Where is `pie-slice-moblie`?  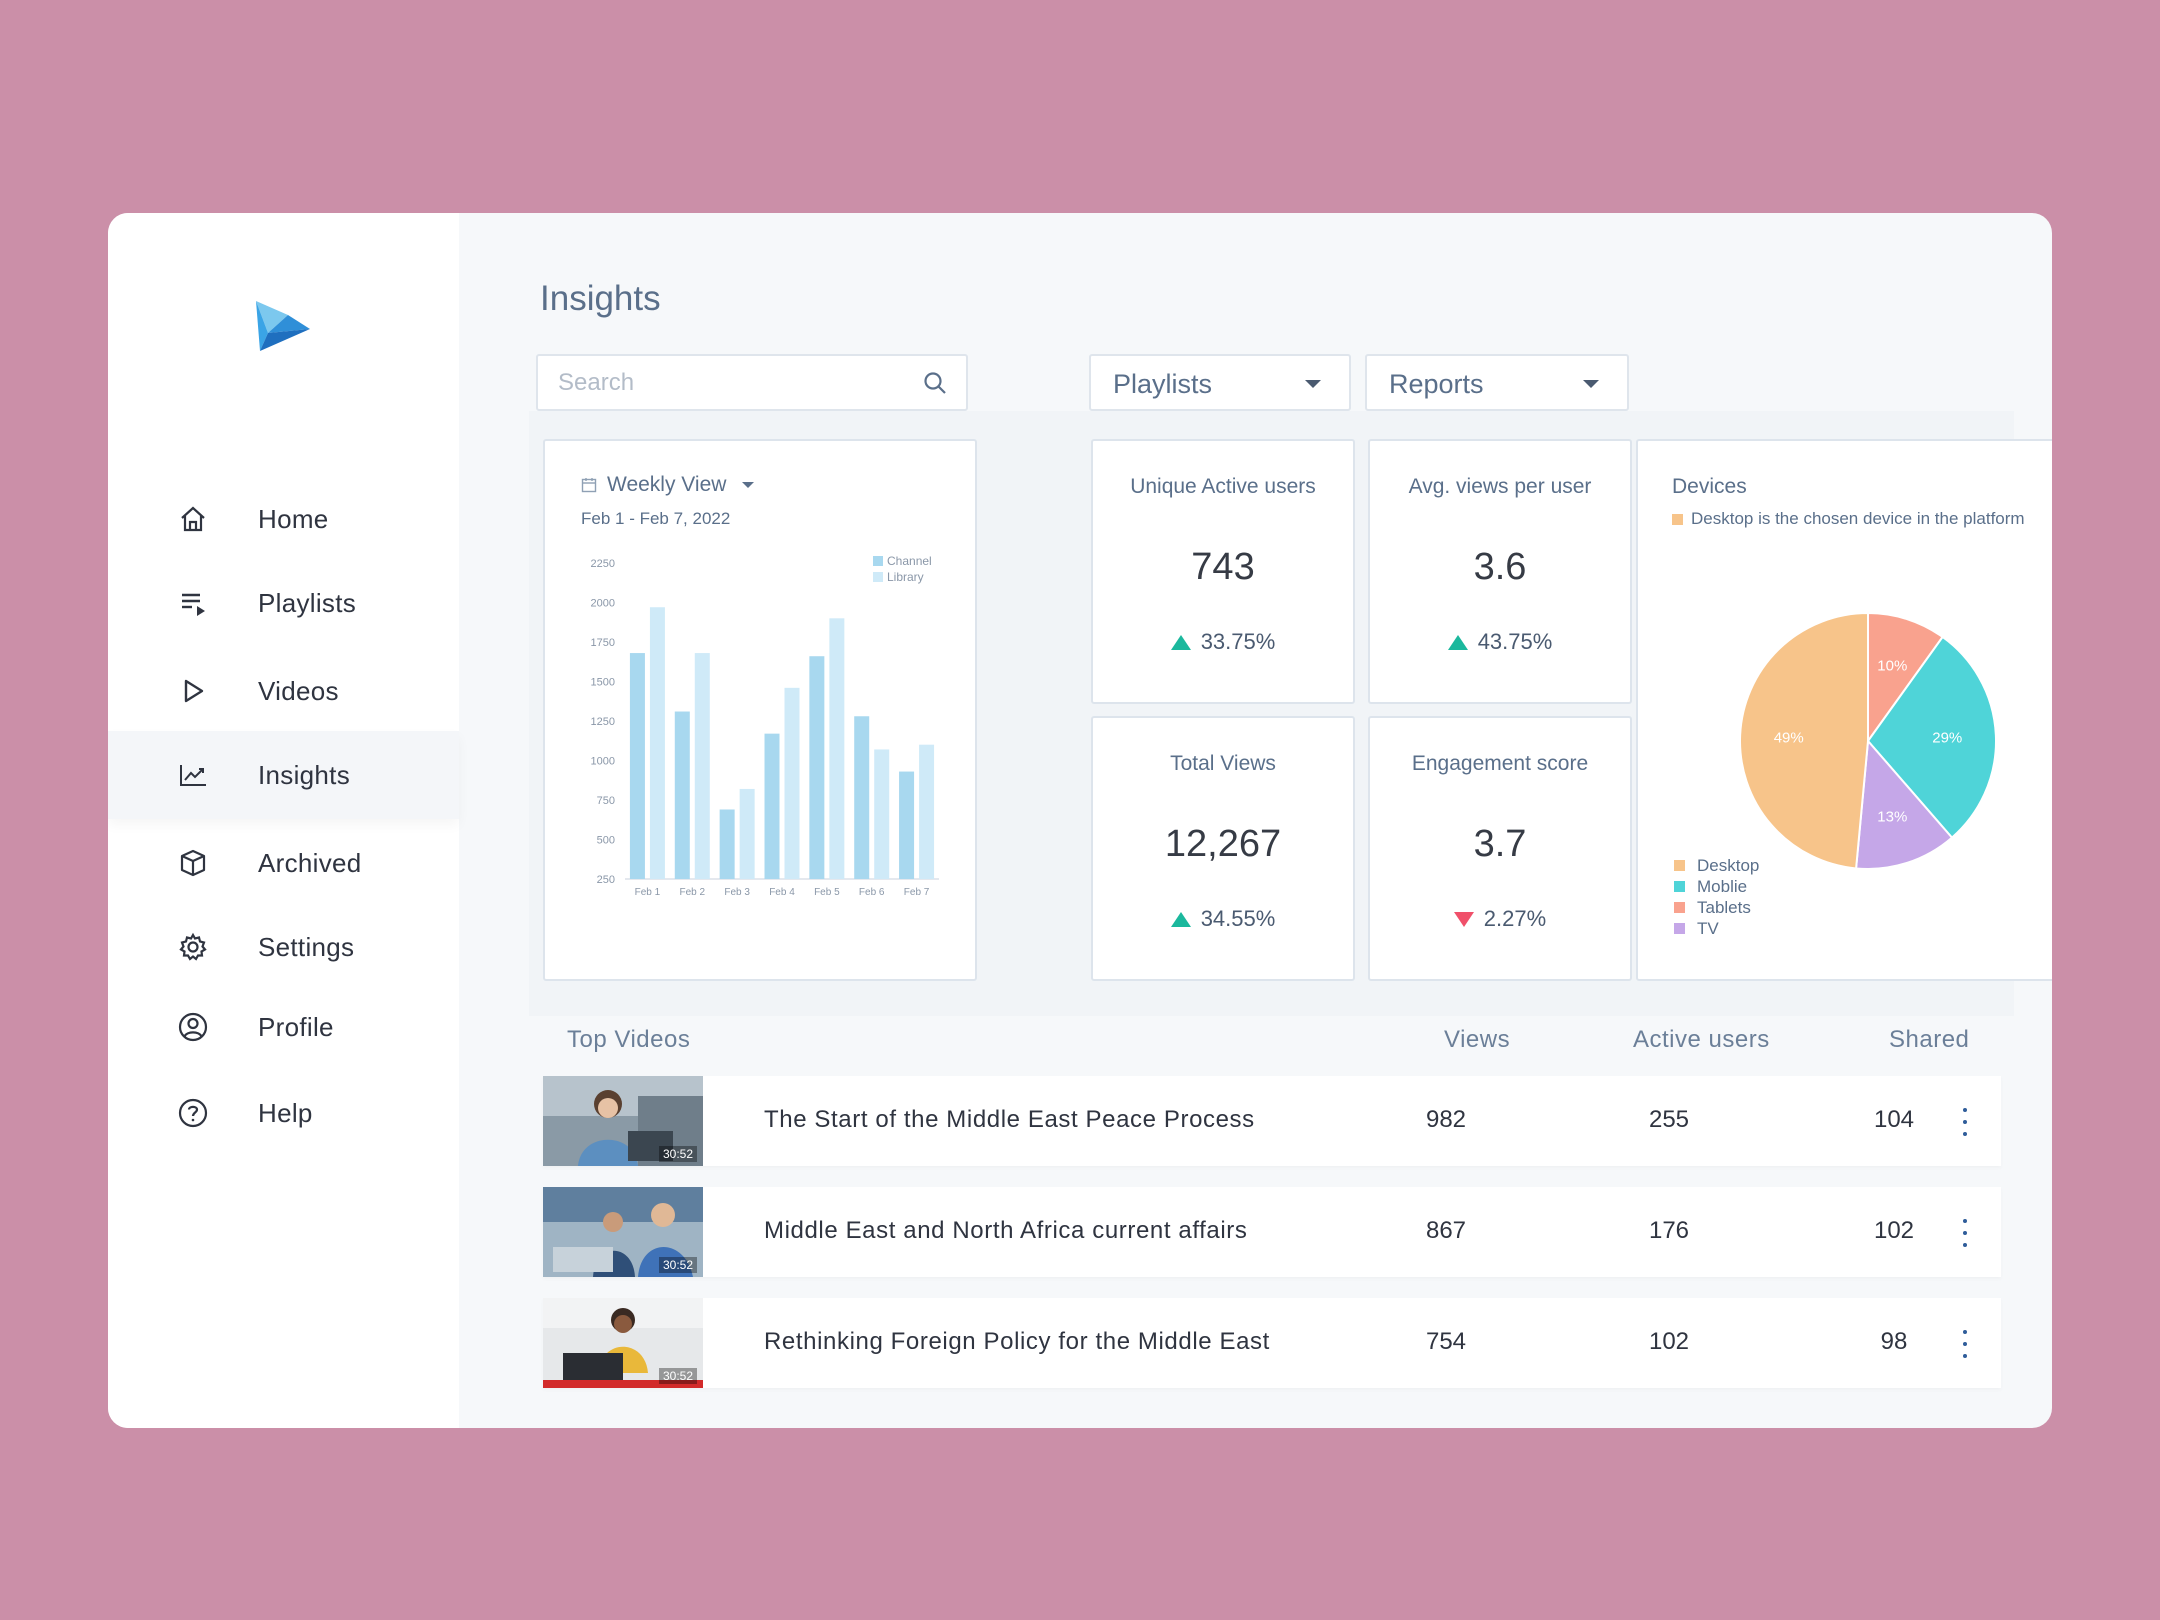
pie-slice-moblie is located at coordinates (1931, 737).